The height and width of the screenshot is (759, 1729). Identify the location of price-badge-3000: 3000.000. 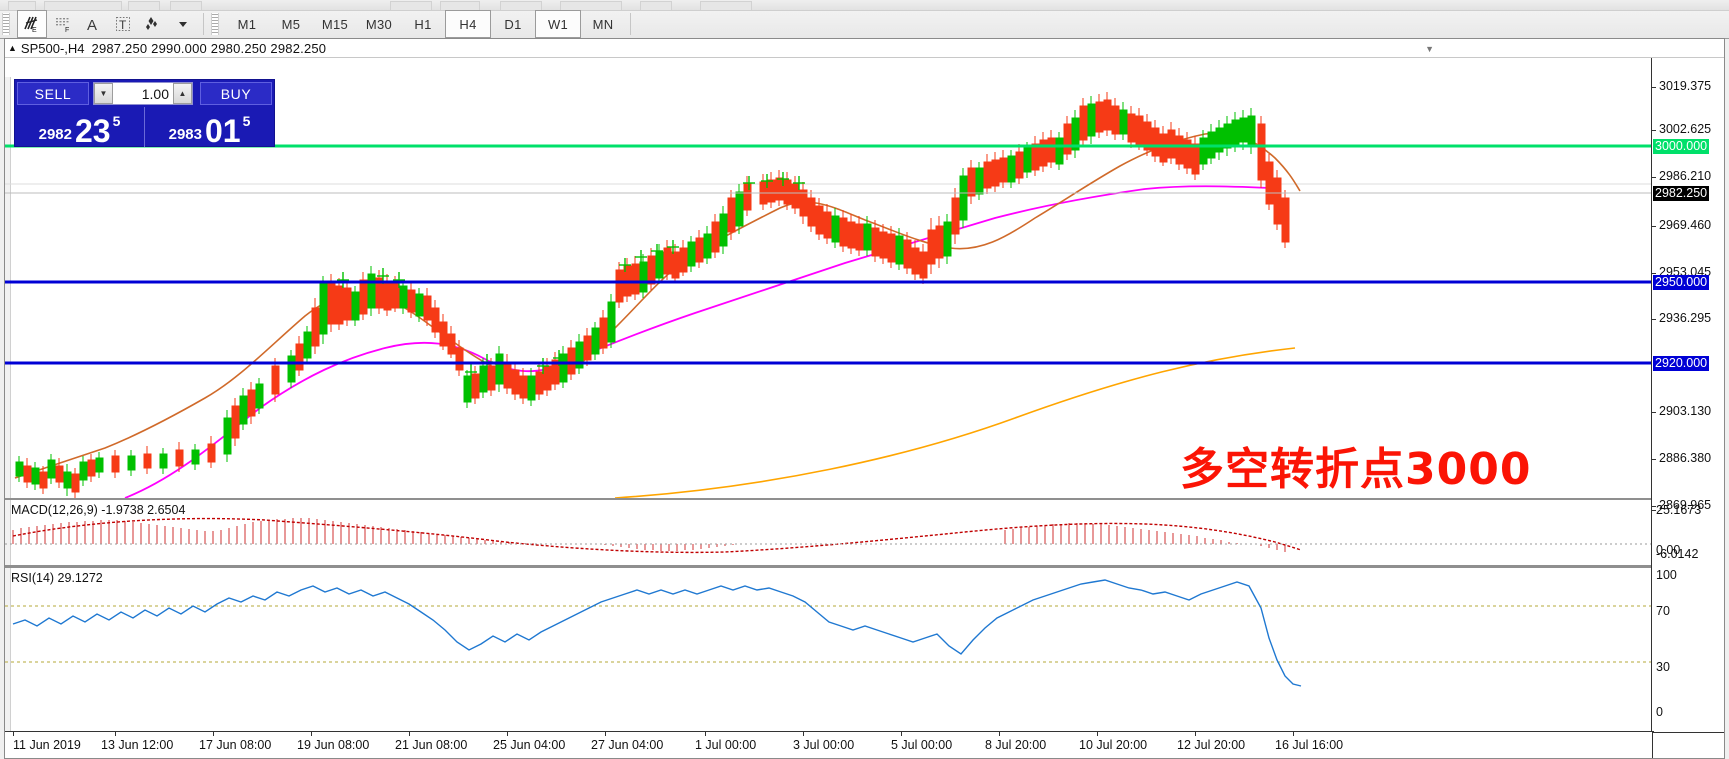
(1681, 146).